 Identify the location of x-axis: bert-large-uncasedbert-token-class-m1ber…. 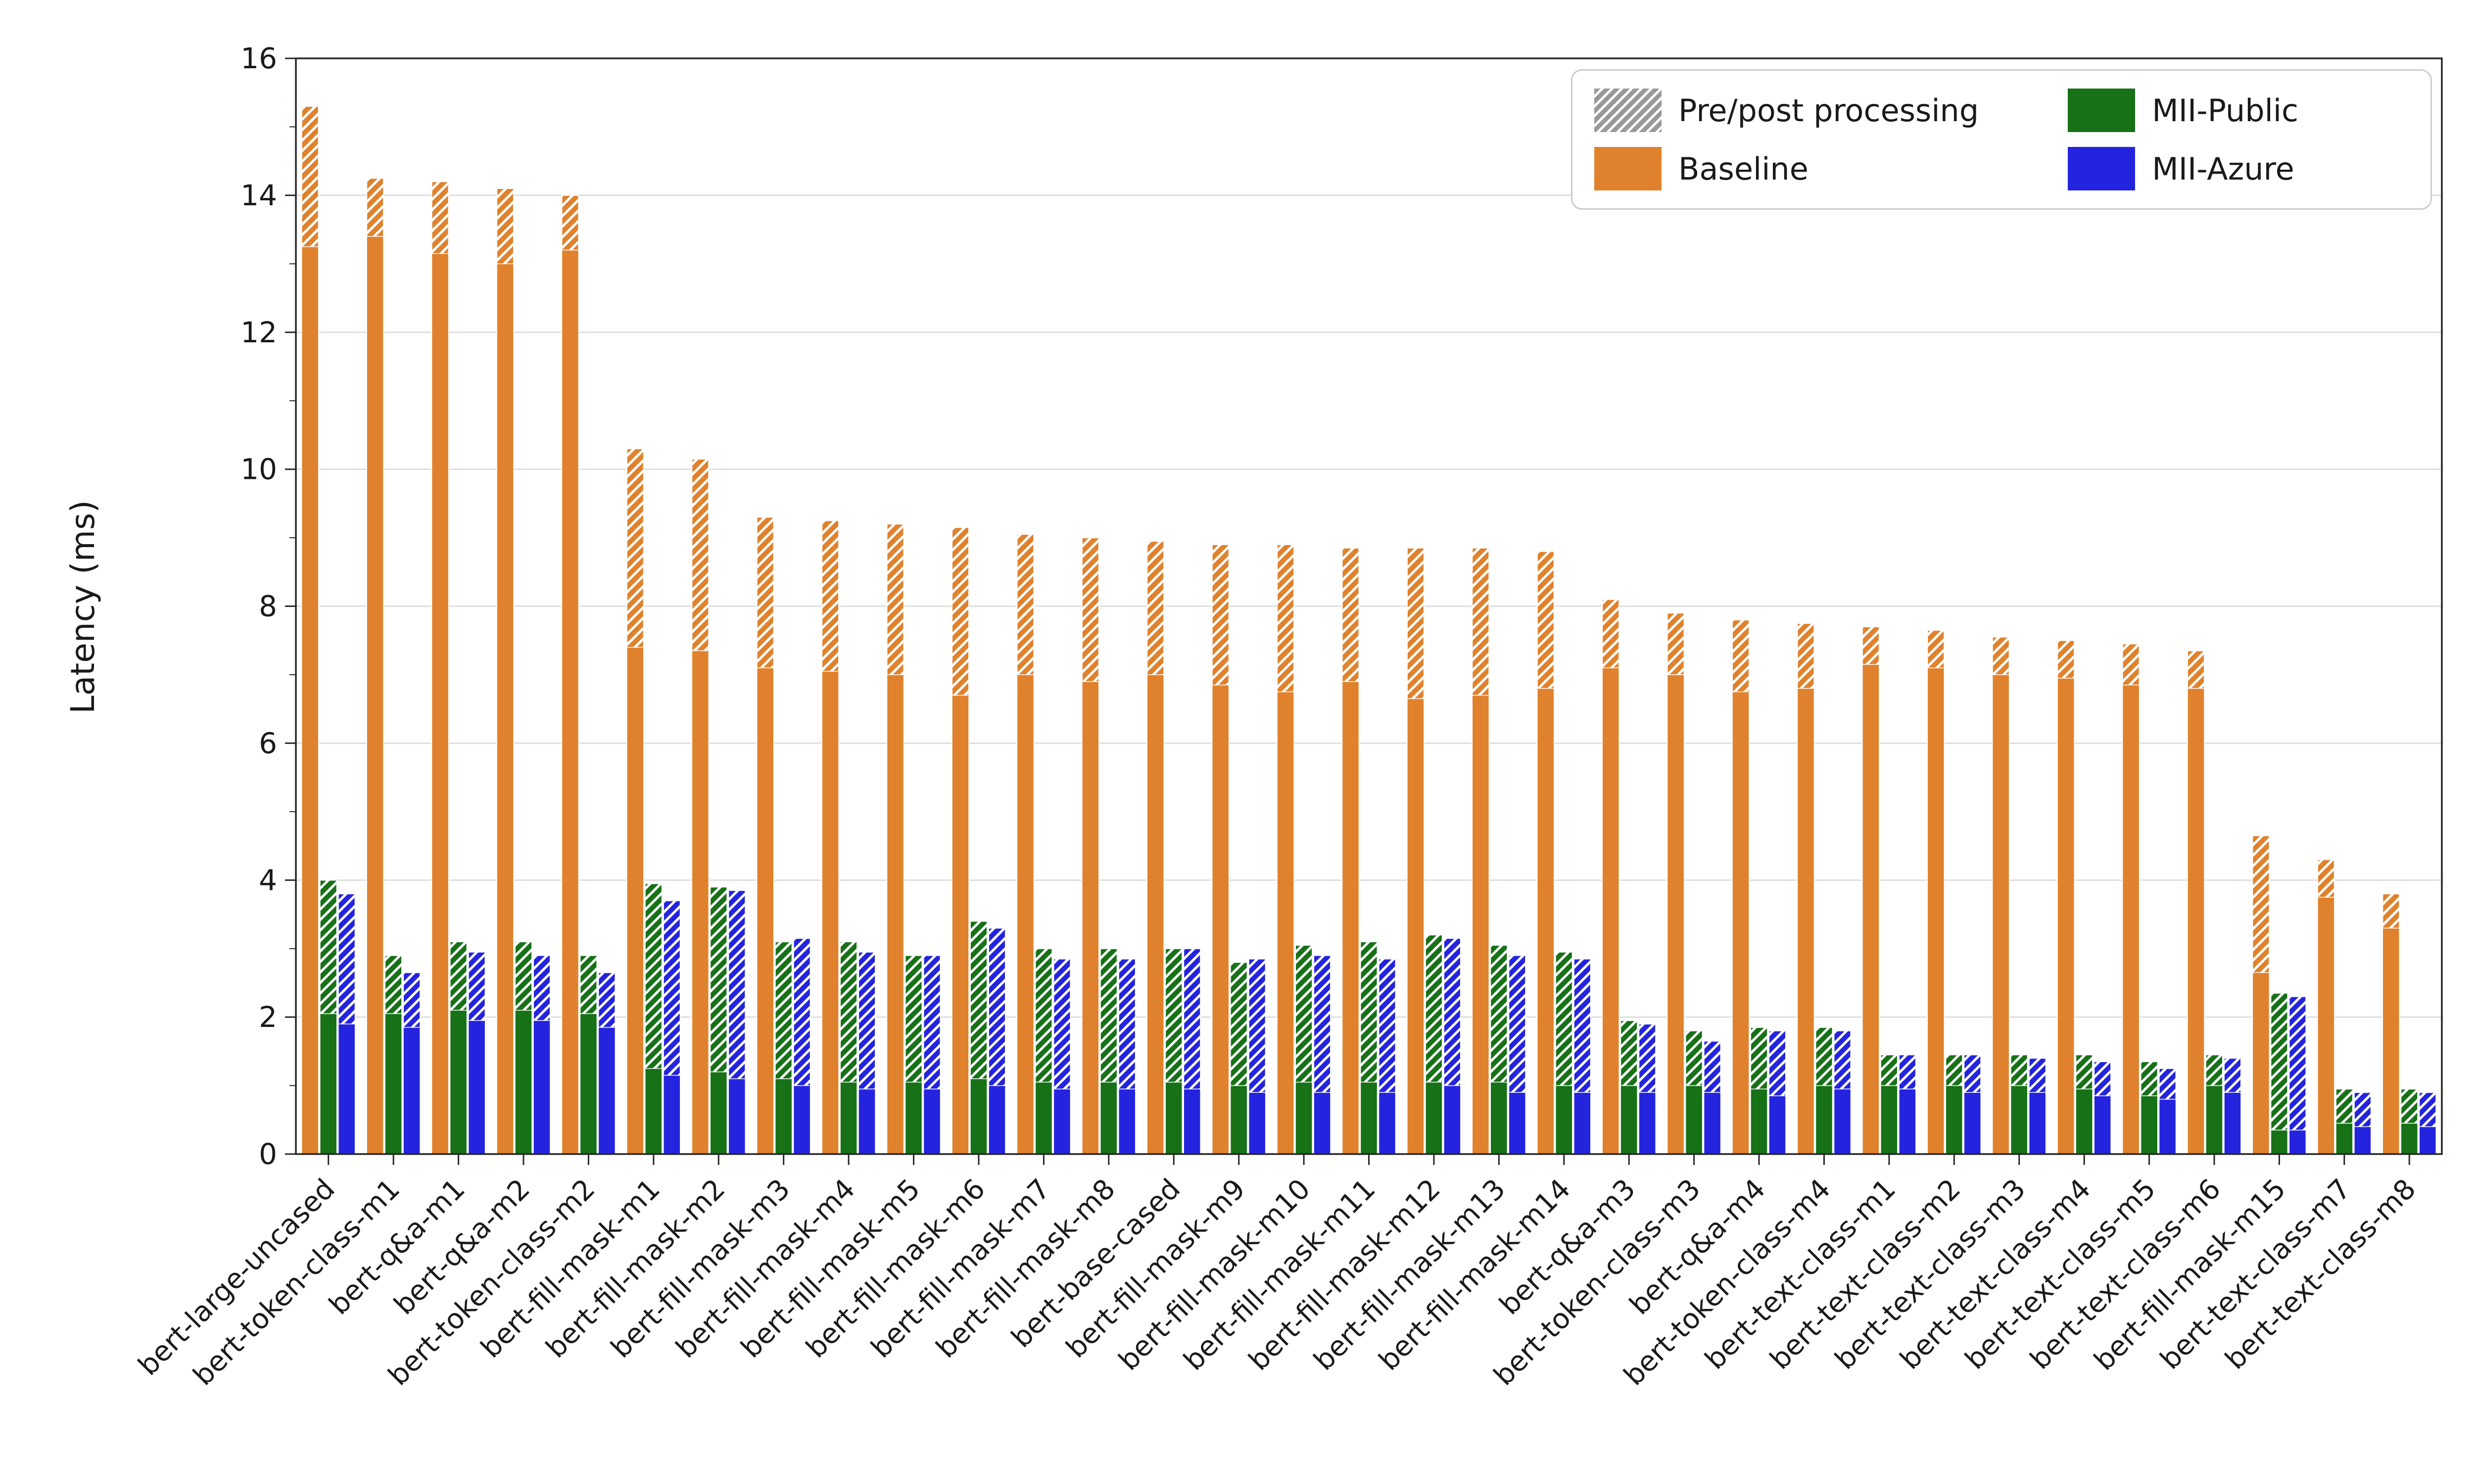
(1277, 1273).